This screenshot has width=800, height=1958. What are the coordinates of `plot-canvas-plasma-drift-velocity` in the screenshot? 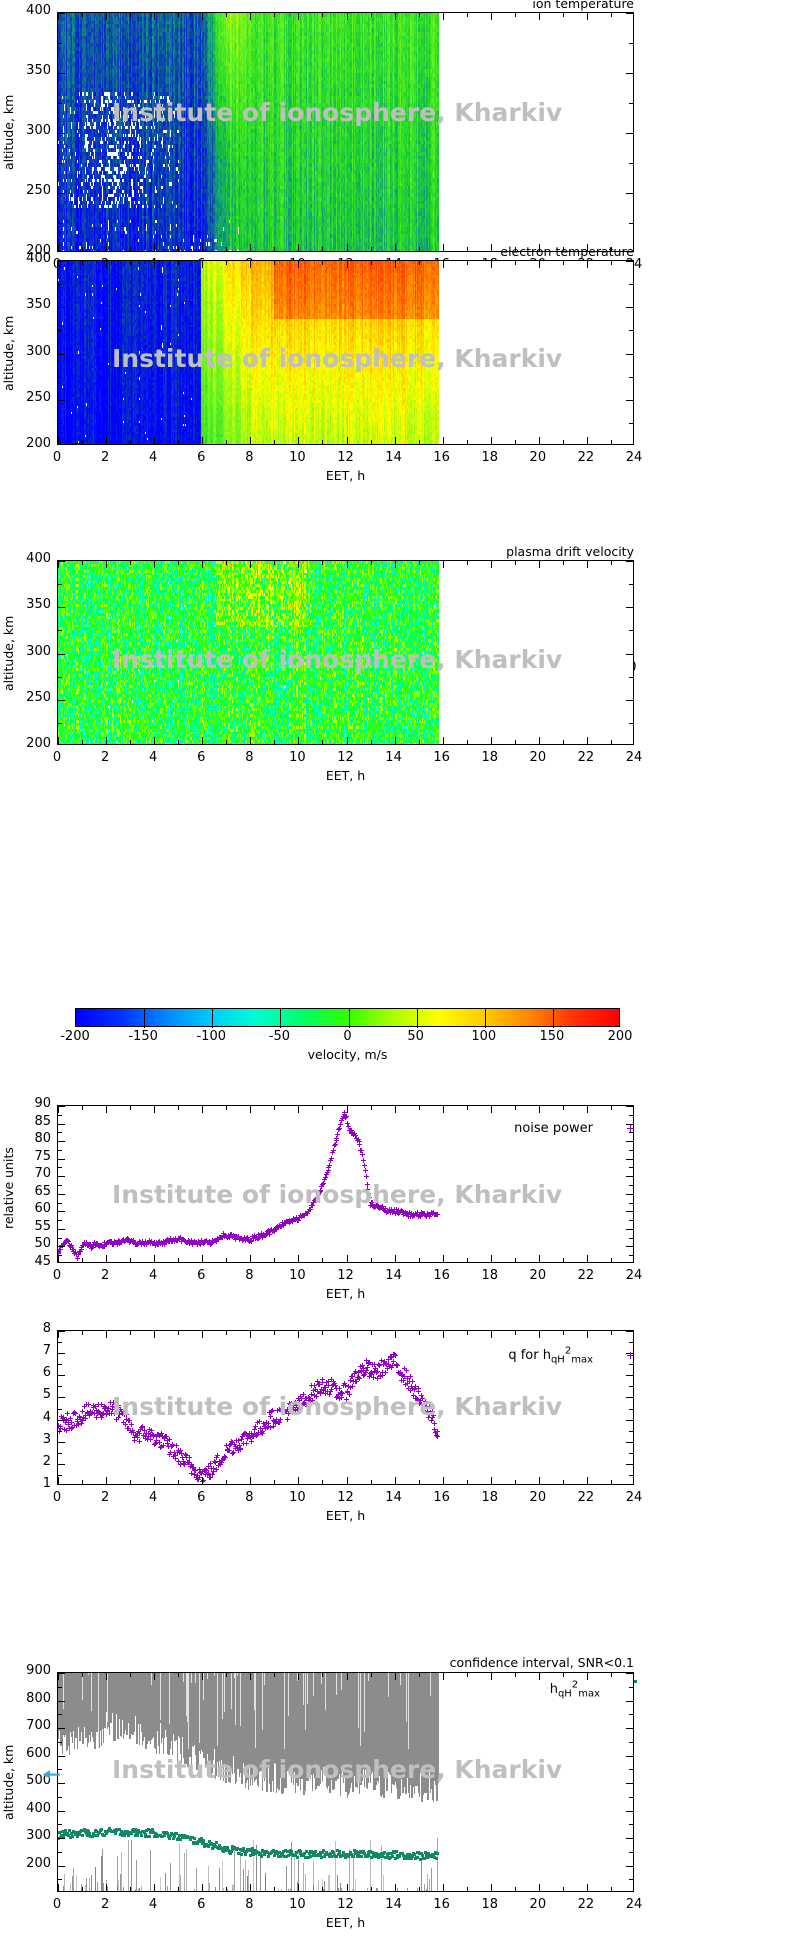 It's located at (346, 653).